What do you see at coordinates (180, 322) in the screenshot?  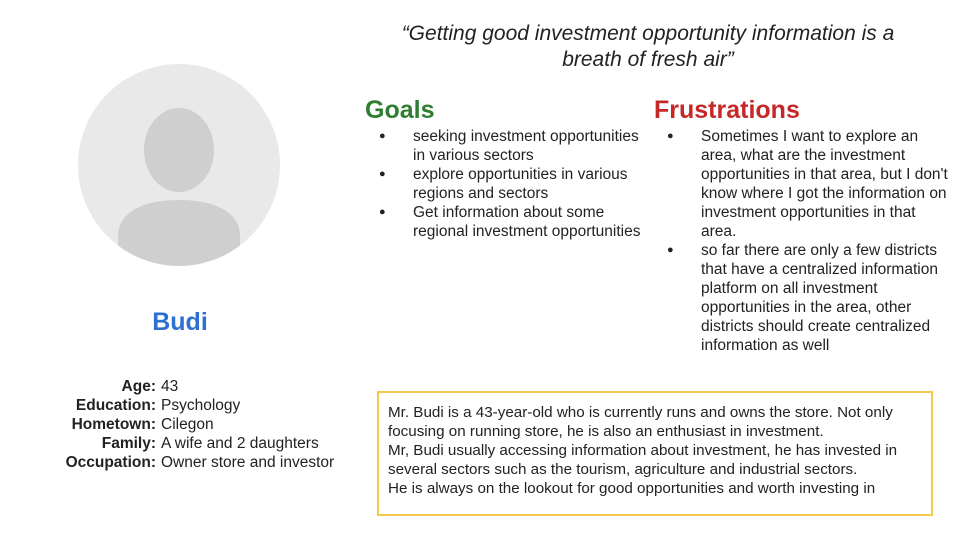 I see `persona-name: Budi` at bounding box center [180, 322].